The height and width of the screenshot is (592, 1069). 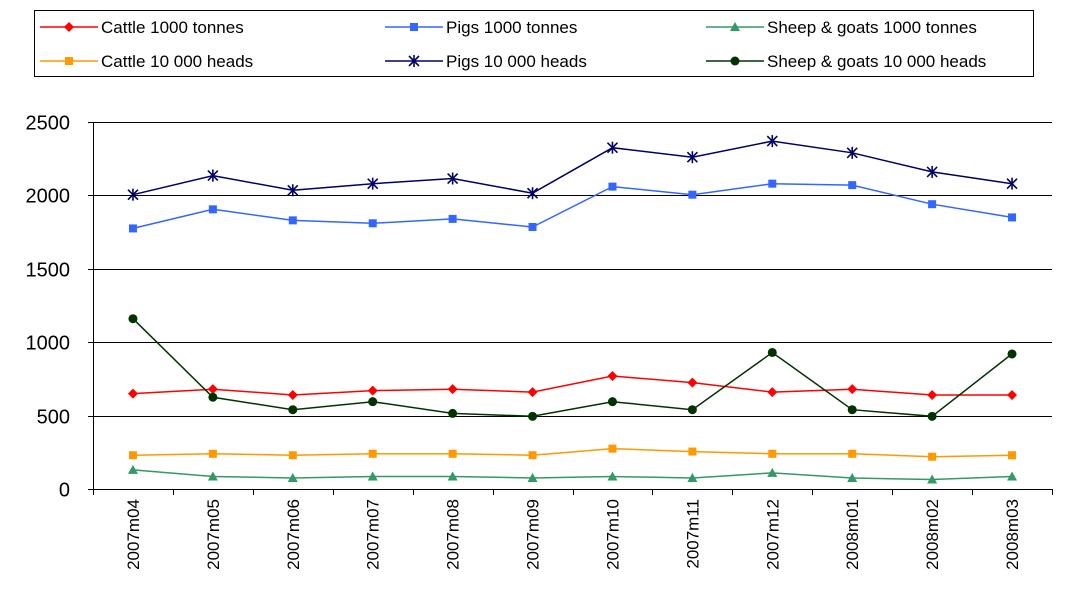 I want to click on legend-label: Pigs 10 000 heads, so click(x=516, y=61).